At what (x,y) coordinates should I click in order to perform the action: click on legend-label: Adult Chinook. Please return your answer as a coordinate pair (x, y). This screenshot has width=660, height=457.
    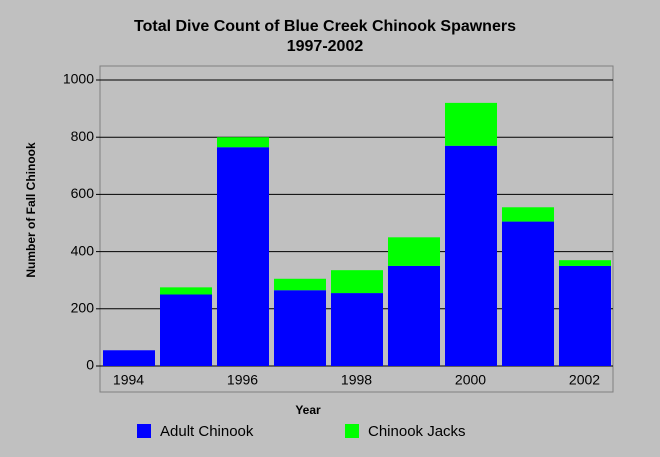
    Looking at the image, I should click on (207, 431).